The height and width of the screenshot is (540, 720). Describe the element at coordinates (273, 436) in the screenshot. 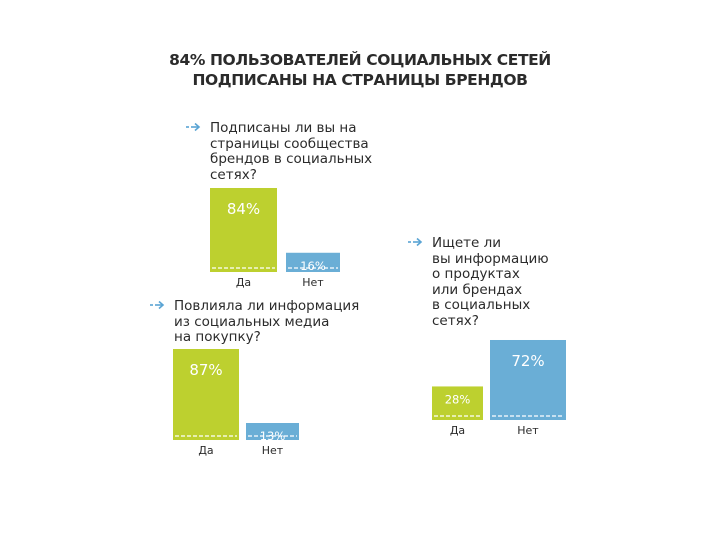

I see `bar-value-label: 13%` at that location.